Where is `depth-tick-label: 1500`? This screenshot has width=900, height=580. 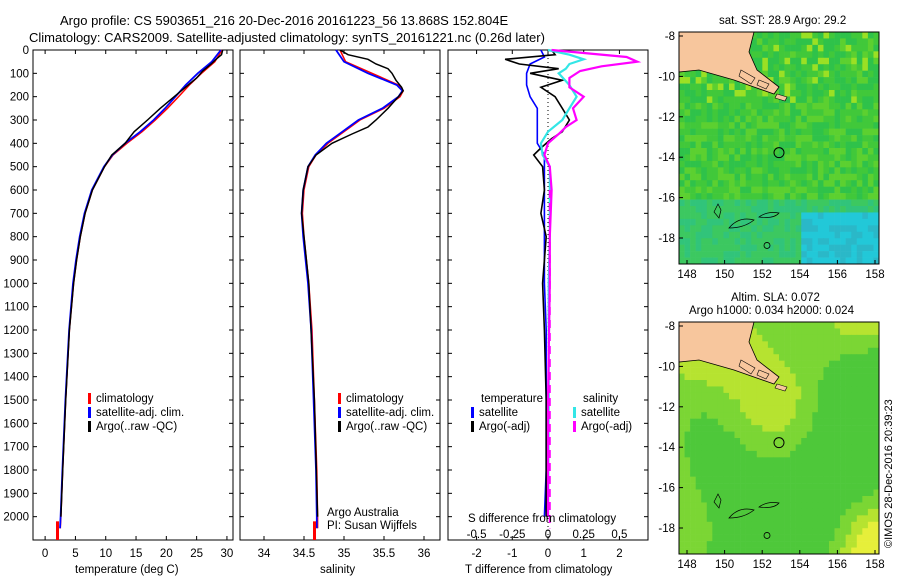 depth-tick-label: 1500 is located at coordinates (16, 401).